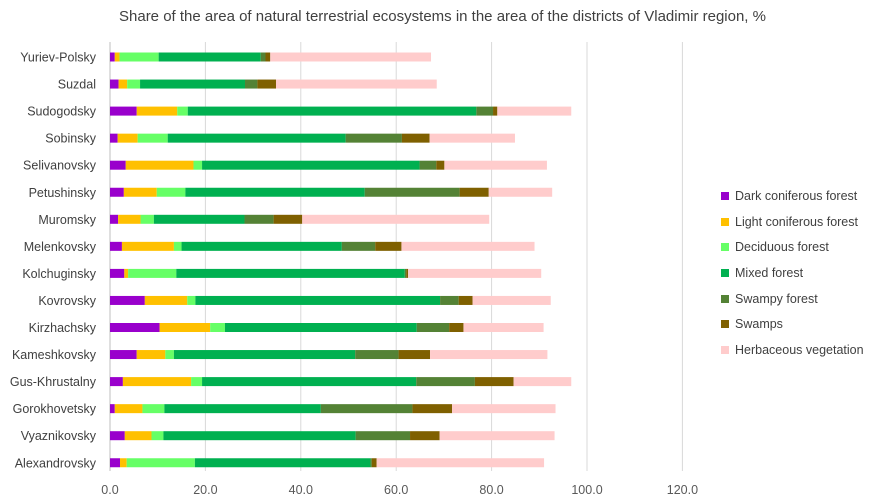  What do you see at coordinates (586, 490) in the screenshot?
I see `x-tick-label: 100.0` at bounding box center [586, 490].